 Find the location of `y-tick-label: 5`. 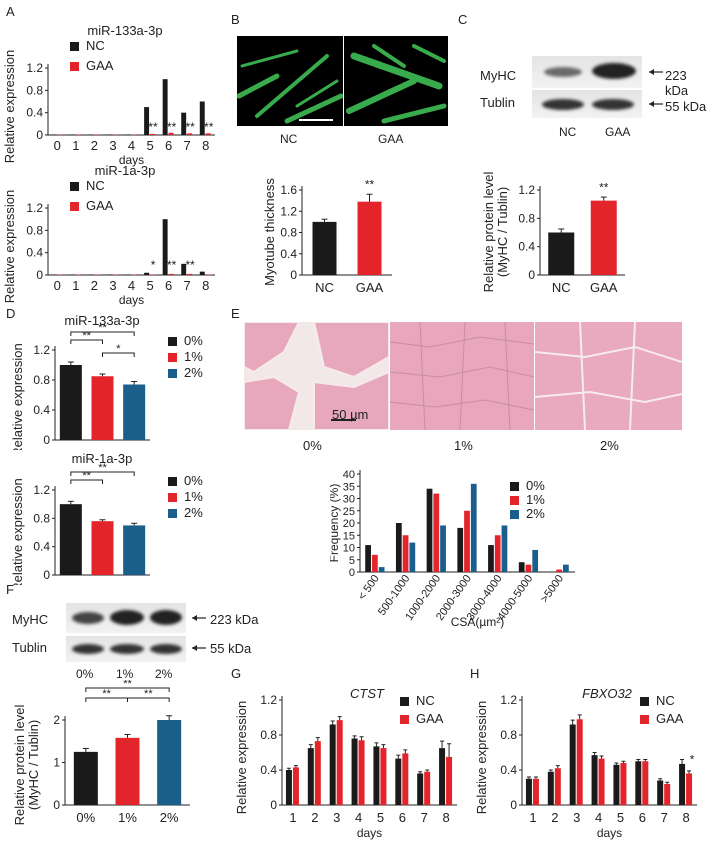

y-tick-label: 5 is located at coordinates (352, 561).